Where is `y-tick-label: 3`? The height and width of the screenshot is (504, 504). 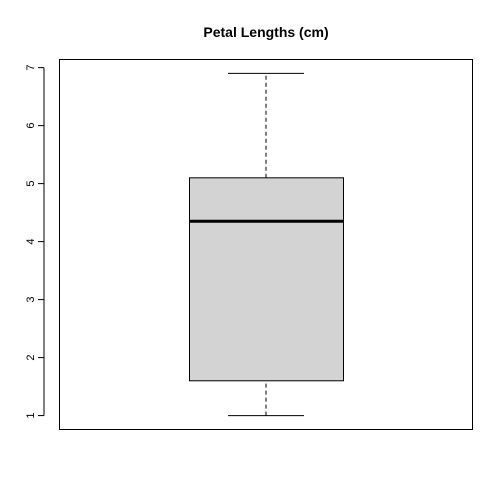
y-tick-label: 3 is located at coordinates (31, 300).